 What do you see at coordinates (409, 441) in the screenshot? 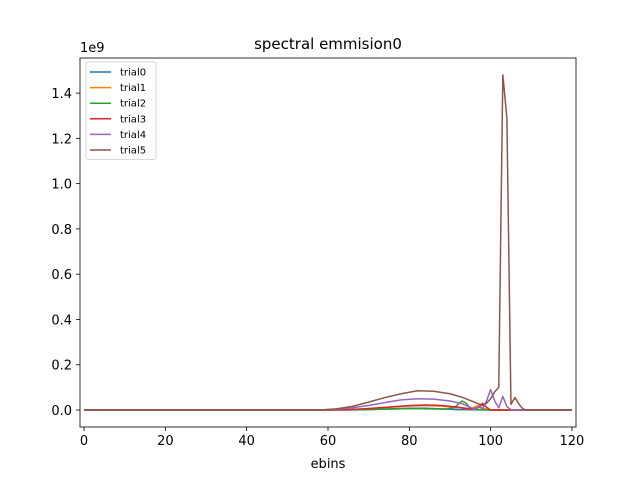
I see `x-tick-label: 80` at bounding box center [409, 441].